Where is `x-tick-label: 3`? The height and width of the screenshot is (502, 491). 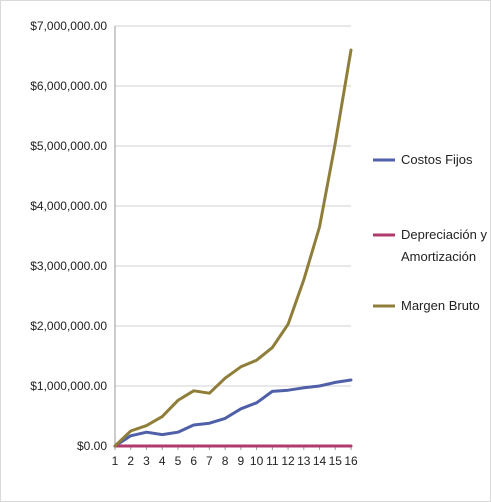 x-tick-label: 3 is located at coordinates (146, 461).